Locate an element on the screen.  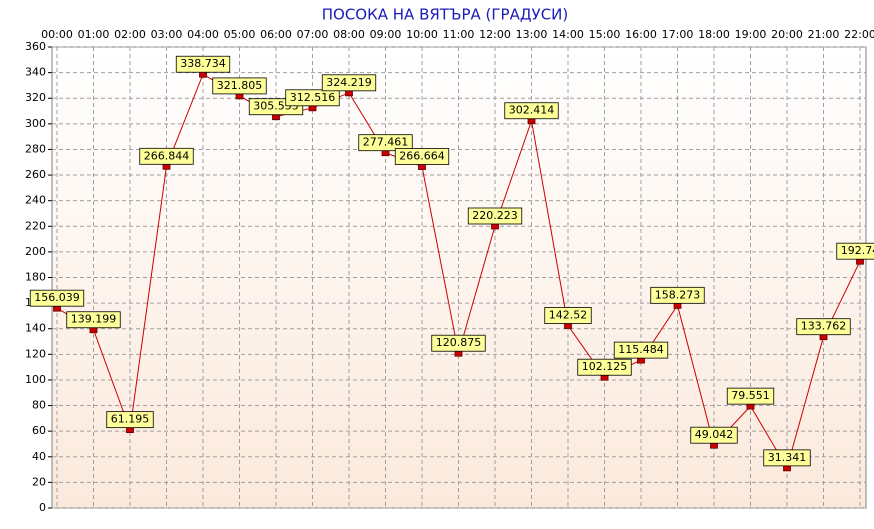
y-tick-label: 60 is located at coordinates (39, 430).